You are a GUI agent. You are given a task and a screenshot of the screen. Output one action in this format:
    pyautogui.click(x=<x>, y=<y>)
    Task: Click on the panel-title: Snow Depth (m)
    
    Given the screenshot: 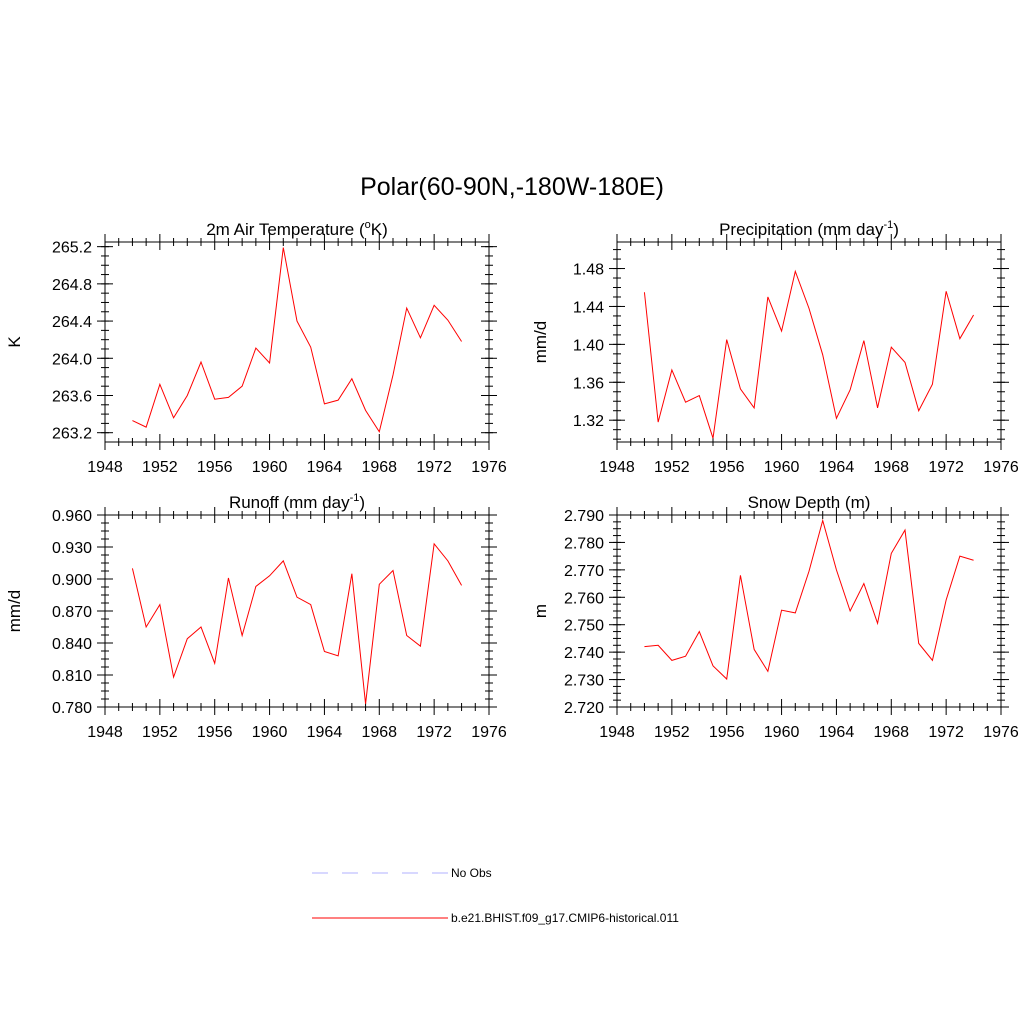 What is the action you would take?
    pyautogui.click(x=809, y=502)
    